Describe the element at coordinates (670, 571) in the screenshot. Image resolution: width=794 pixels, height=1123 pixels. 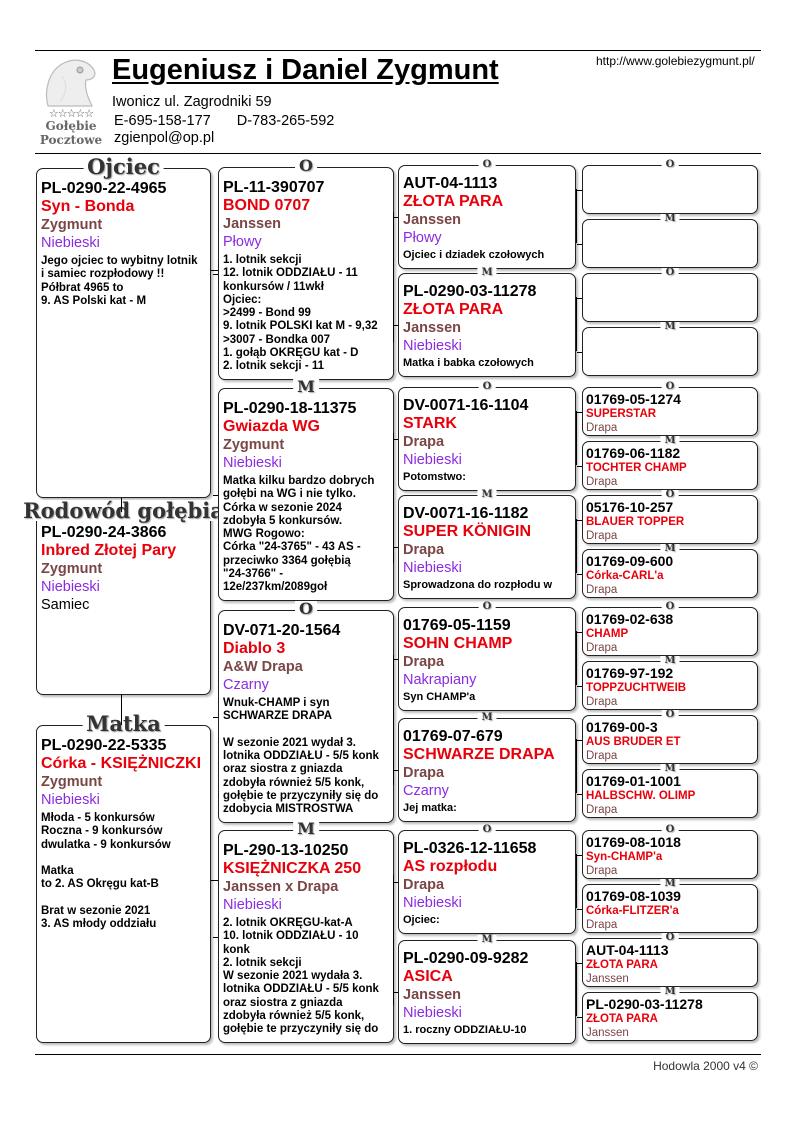
I see `pigeon-card: M 01769-09-600 Córka-CARL'a Drapa` at that location.